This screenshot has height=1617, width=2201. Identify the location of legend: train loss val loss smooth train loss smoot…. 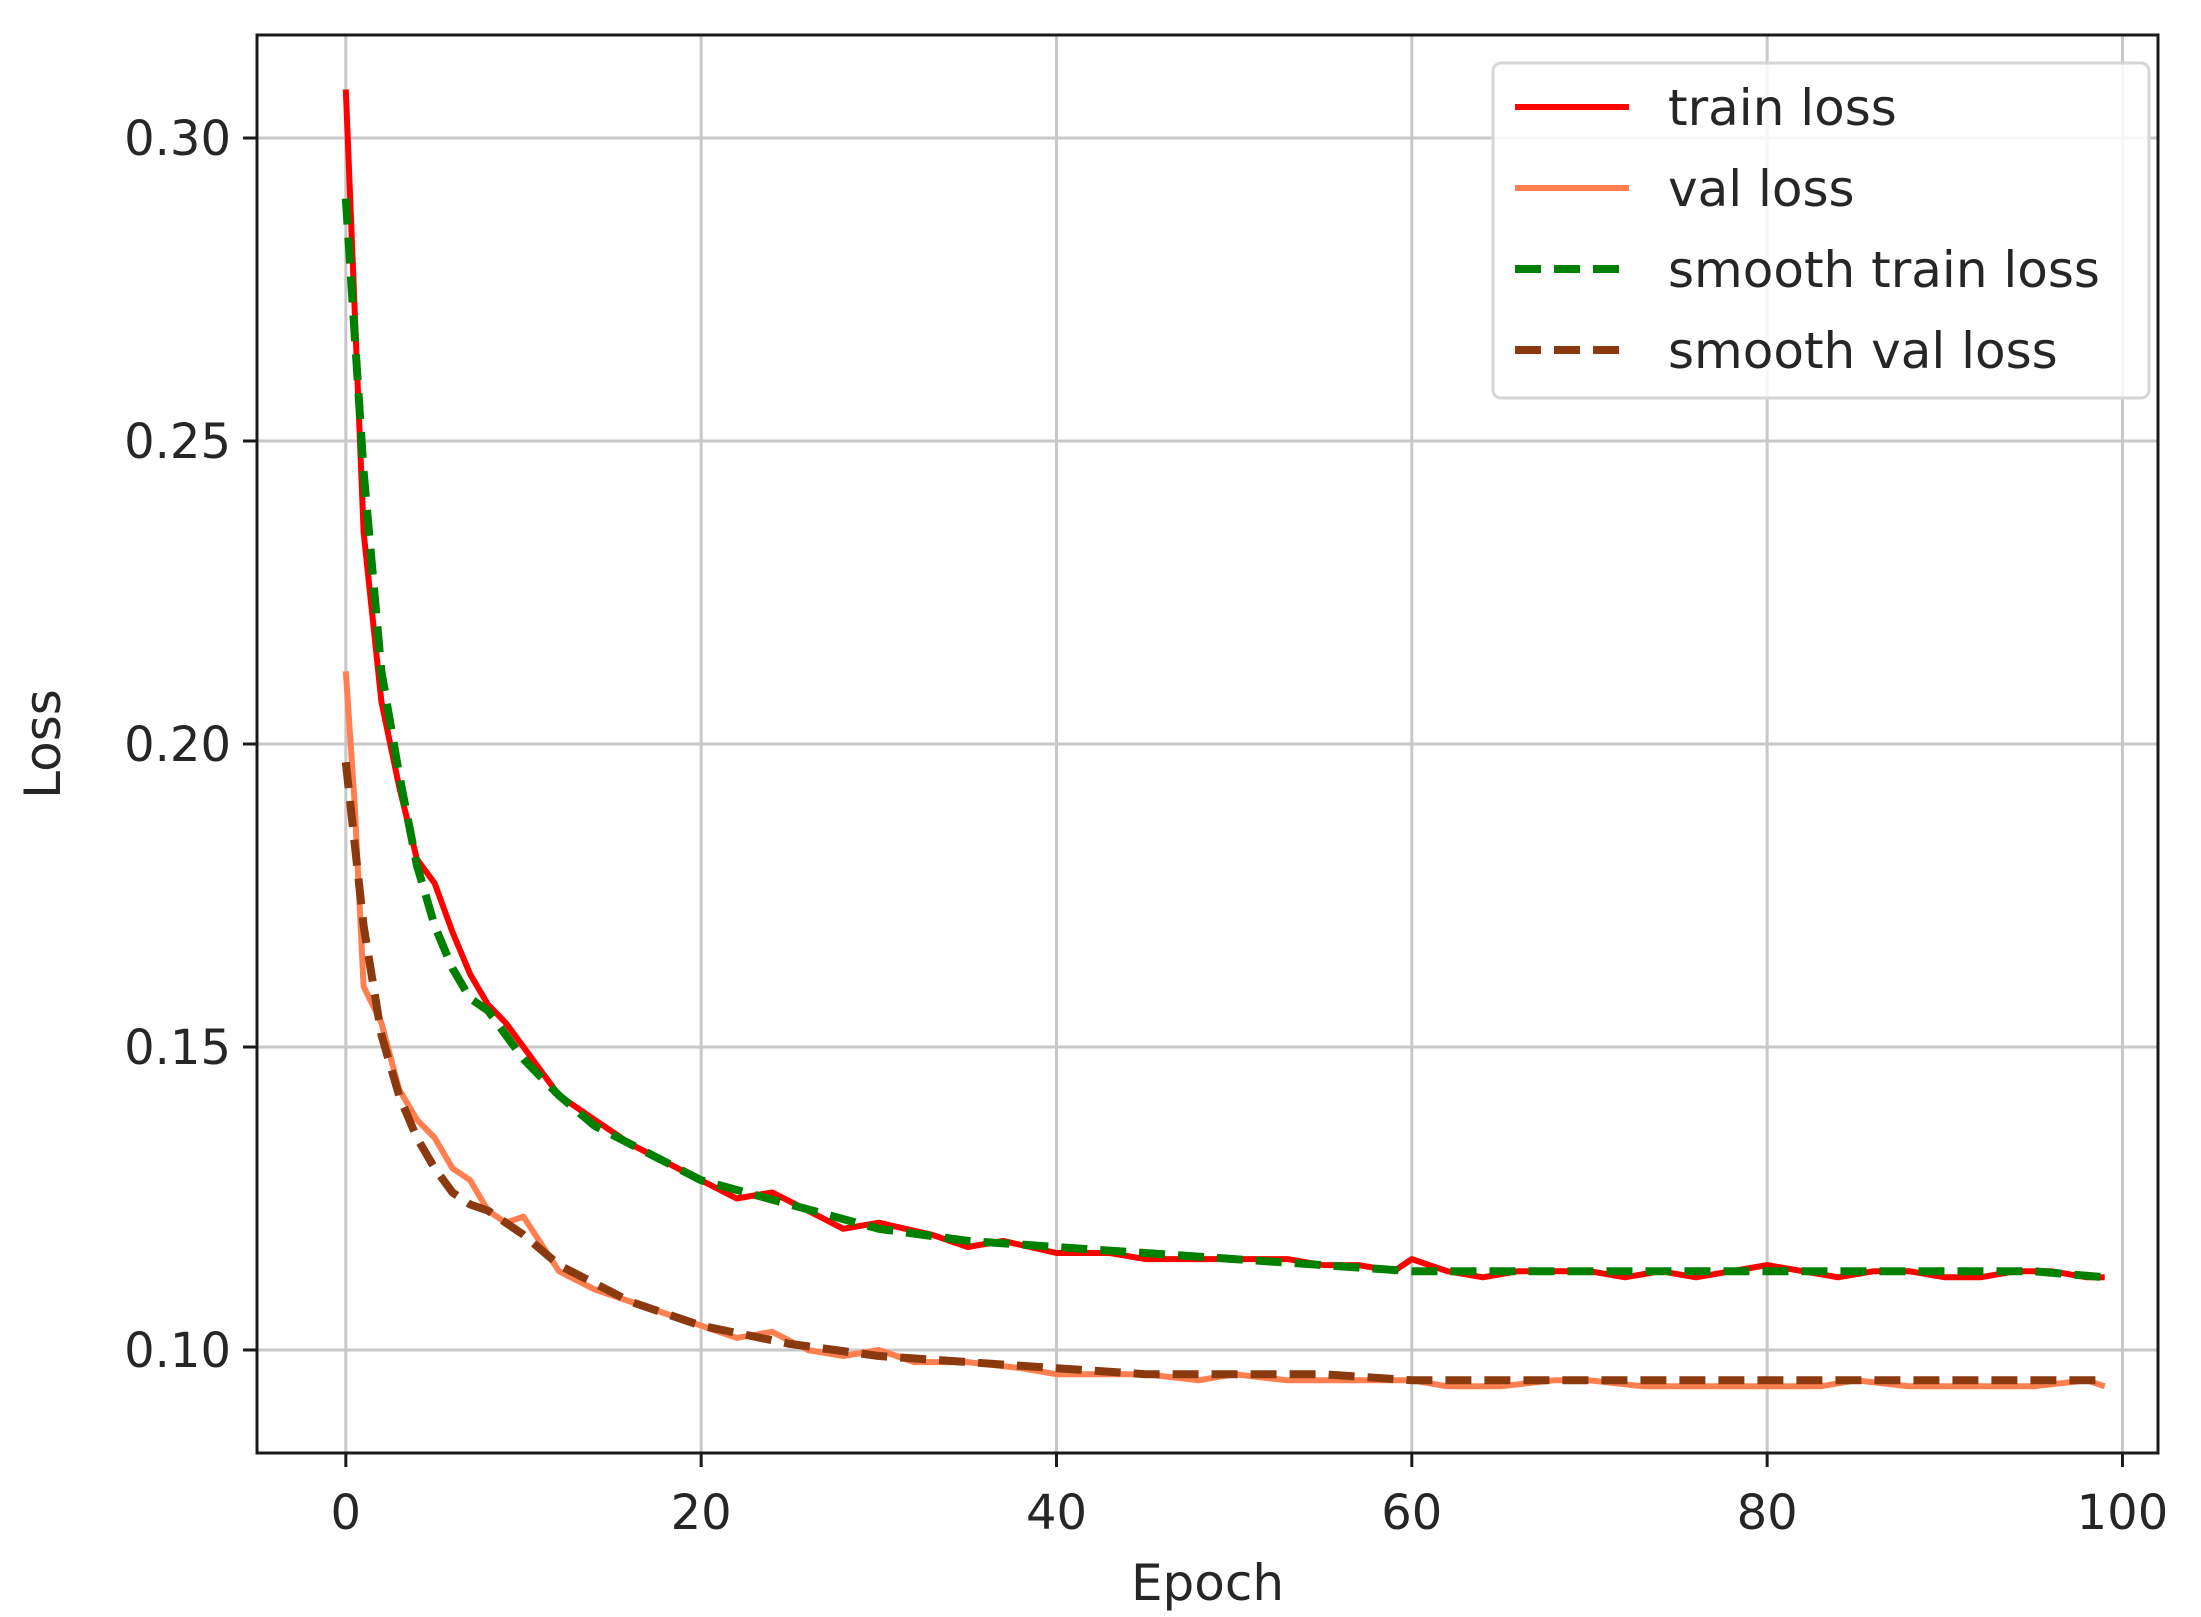
(1821, 230).